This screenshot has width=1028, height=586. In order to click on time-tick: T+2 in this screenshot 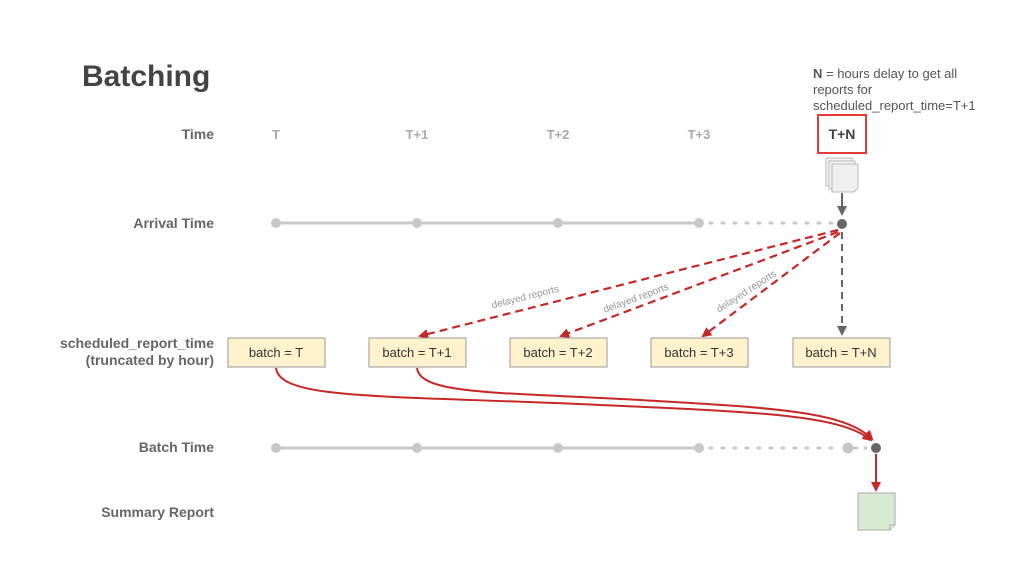, I will do `click(558, 134)`.